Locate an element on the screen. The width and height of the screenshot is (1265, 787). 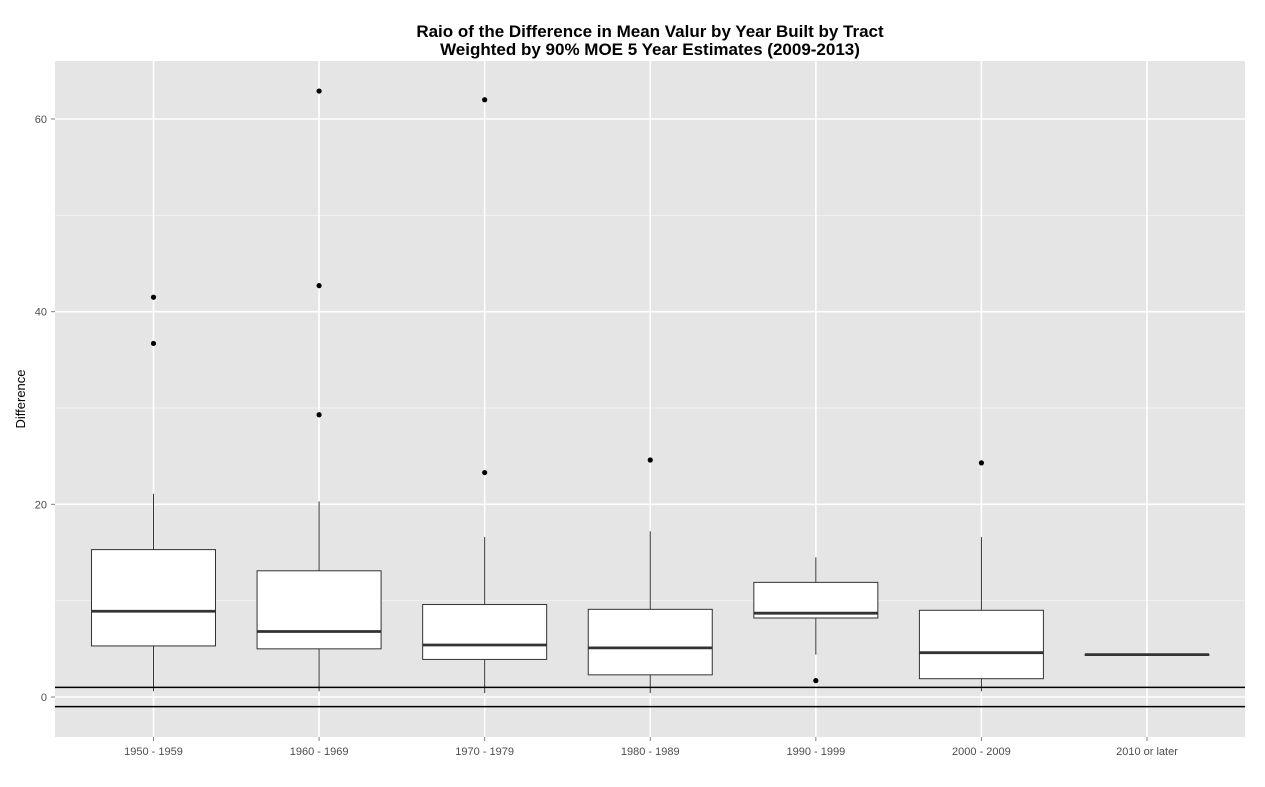
y-tick-label: 20 is located at coordinates (41, 505).